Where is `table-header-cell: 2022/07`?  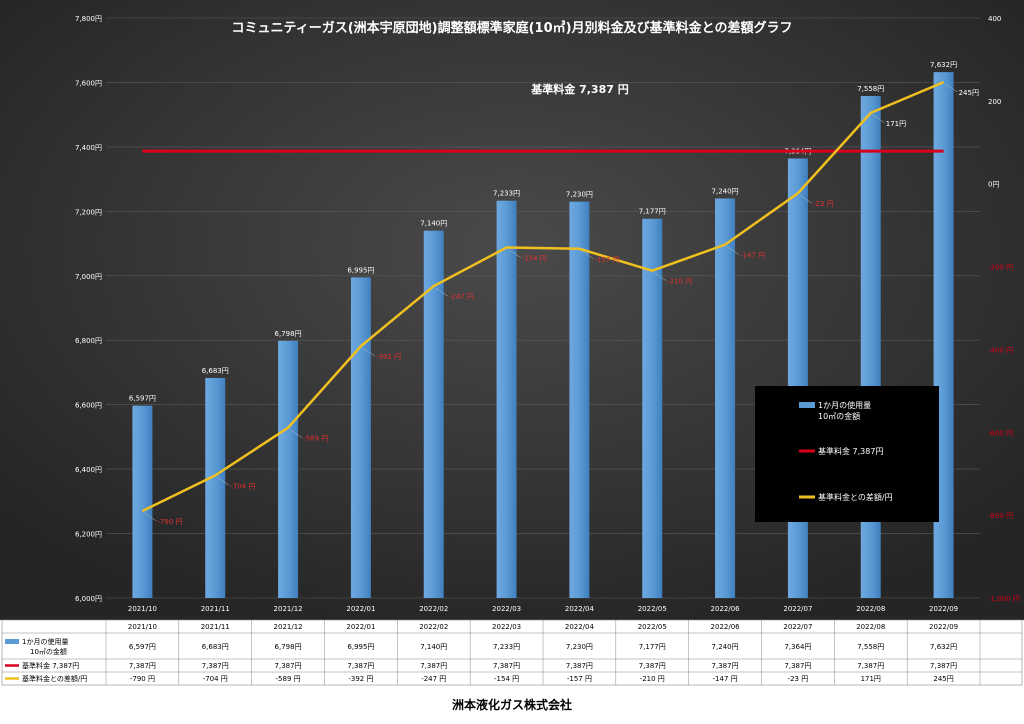
table-header-cell: 2022/07 is located at coordinates (797, 627).